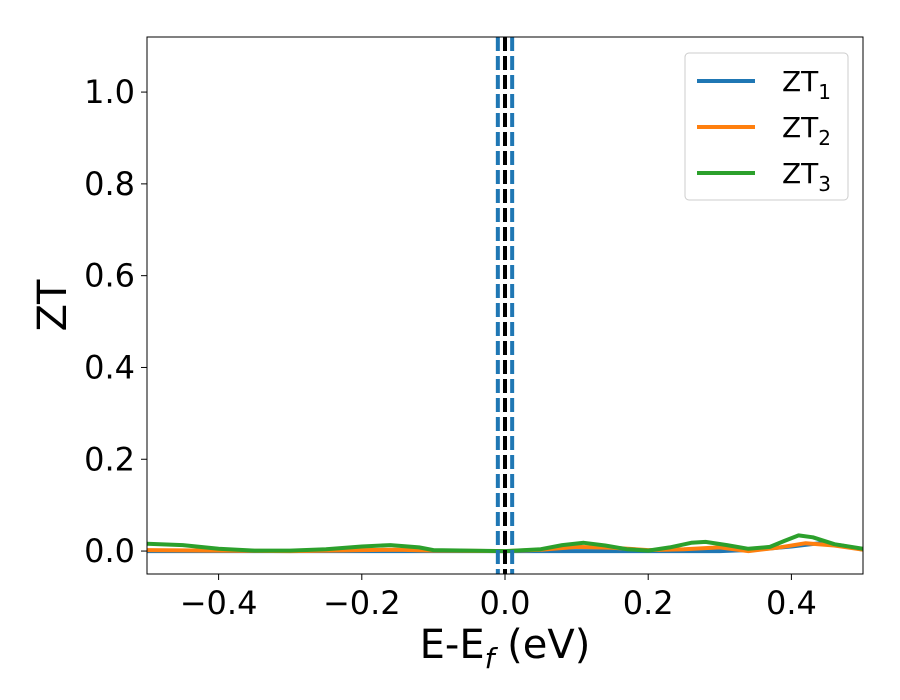  What do you see at coordinates (791, 603) in the screenshot?
I see `x-tick-label: 0.4` at bounding box center [791, 603].